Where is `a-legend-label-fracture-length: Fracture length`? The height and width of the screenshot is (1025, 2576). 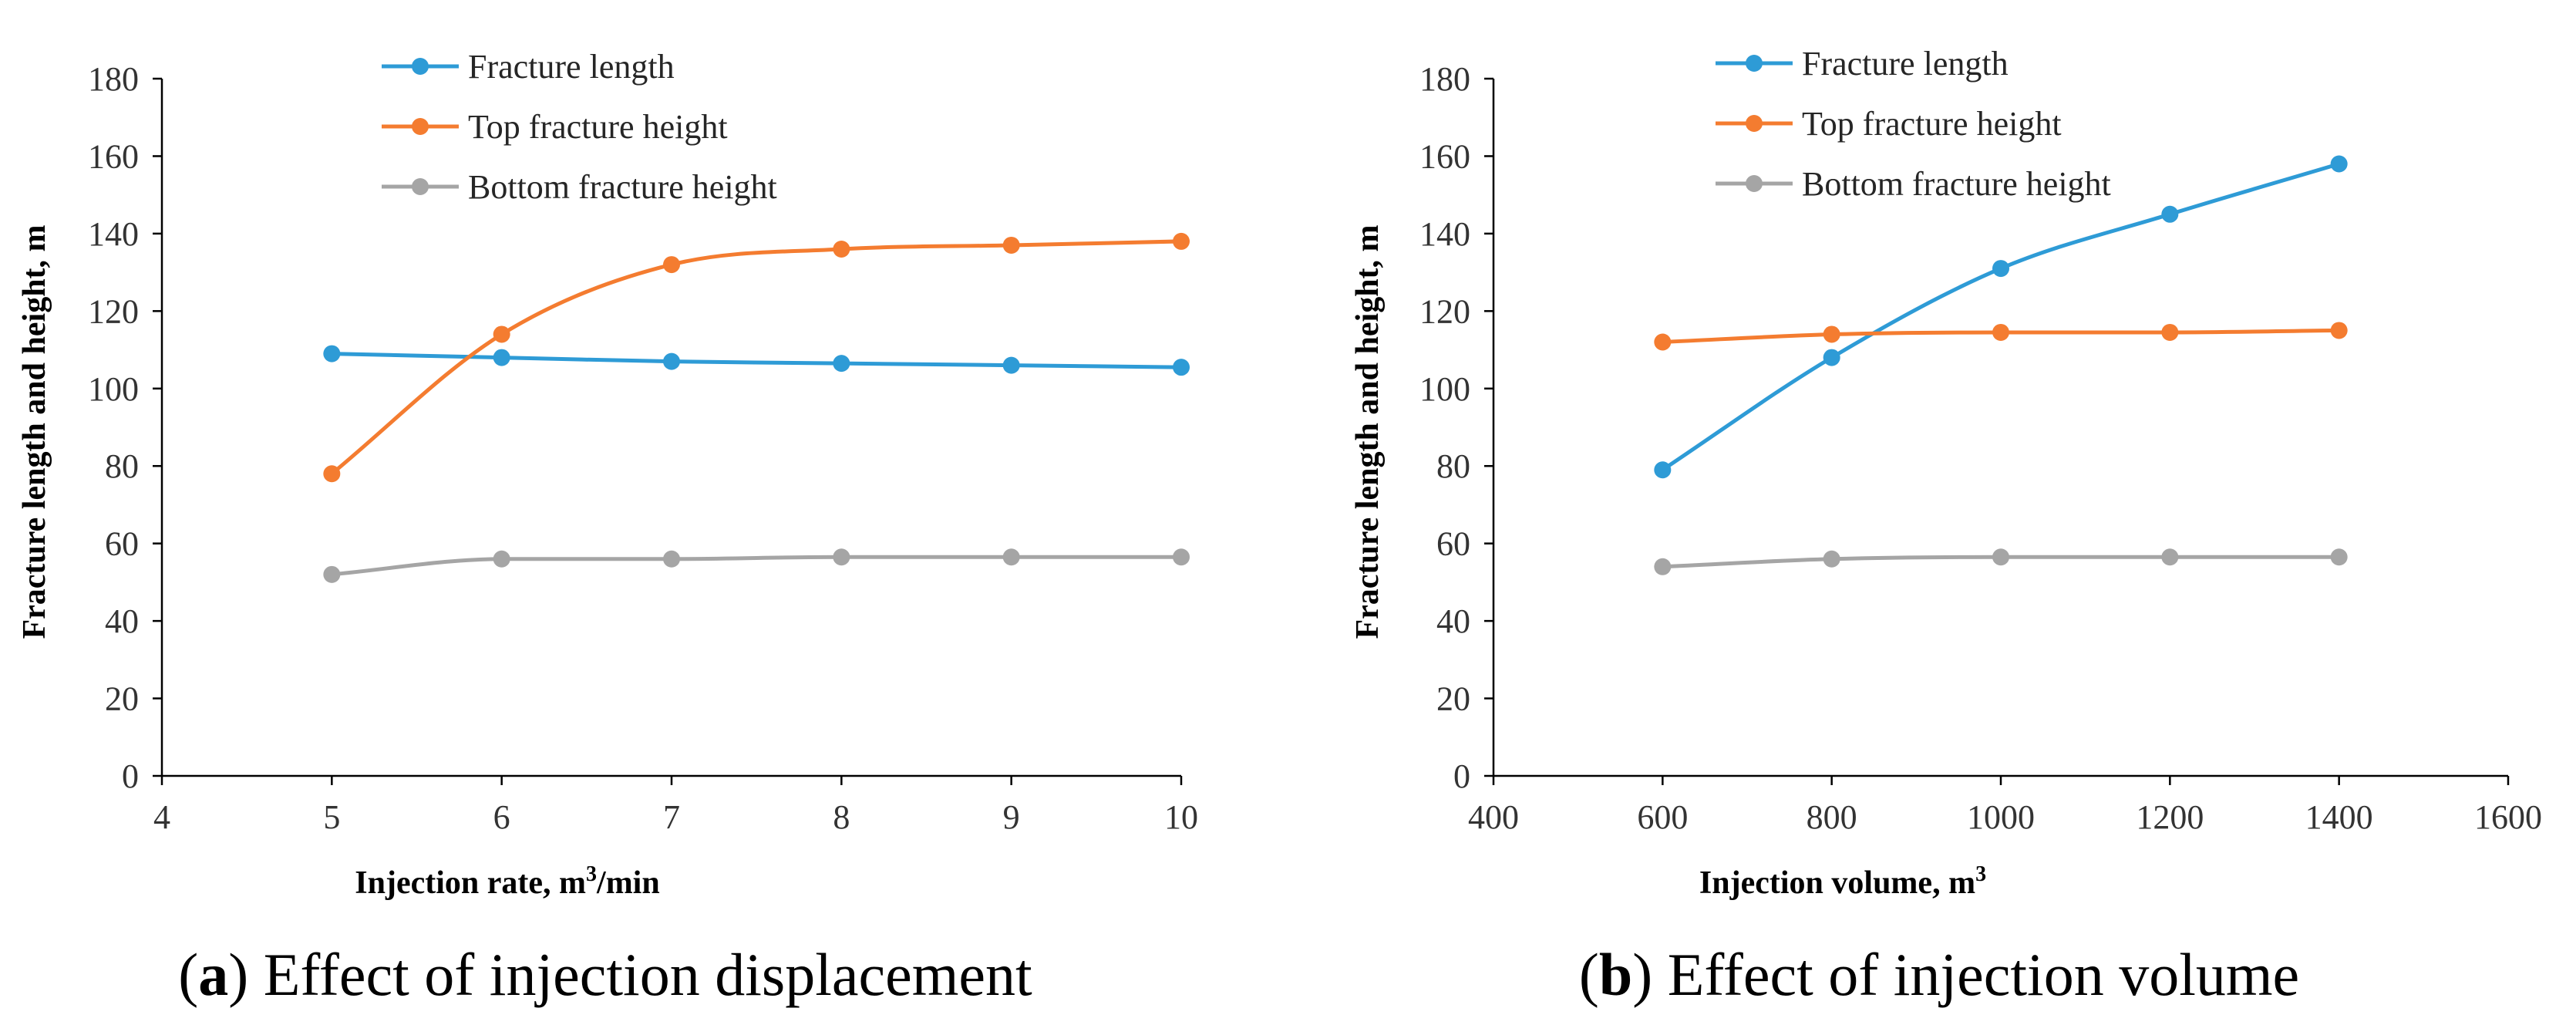 a-legend-label-fracture-length: Fracture length is located at coordinates (571, 67).